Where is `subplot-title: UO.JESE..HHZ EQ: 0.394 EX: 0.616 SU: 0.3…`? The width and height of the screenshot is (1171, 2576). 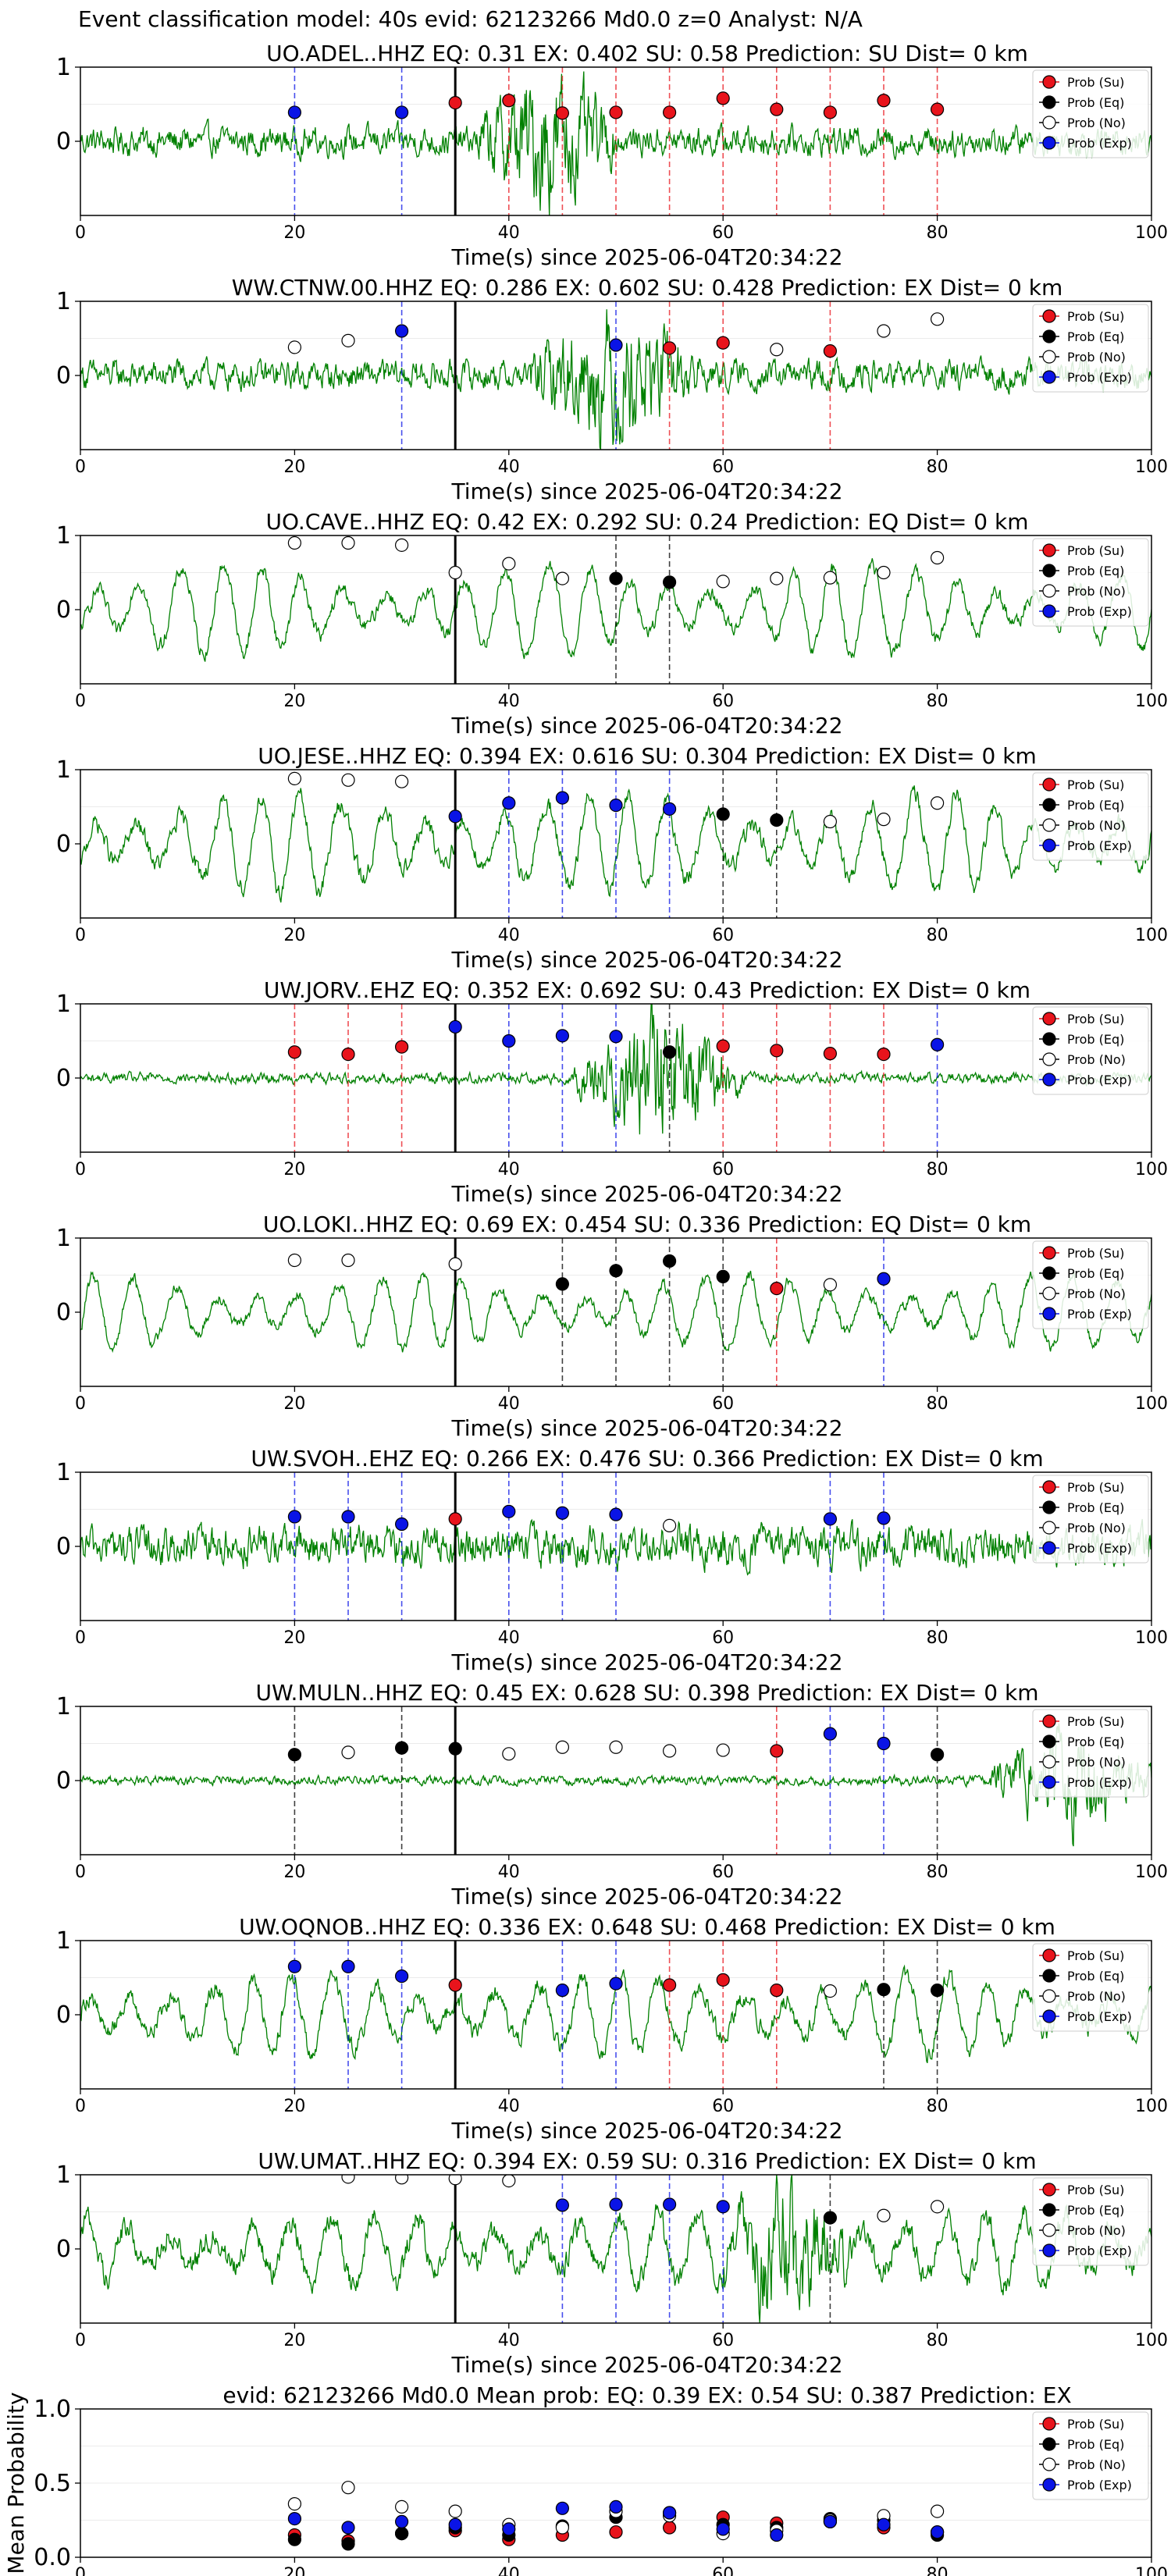 subplot-title: UO.JESE..HHZ EQ: 0.394 EX: 0.616 SU: 0.3… is located at coordinates (647, 756).